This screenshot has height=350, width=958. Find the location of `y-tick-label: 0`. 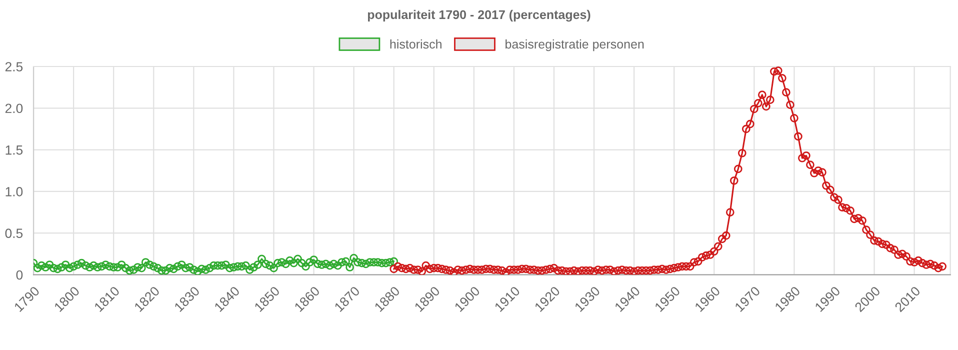

y-tick-label: 0 is located at coordinates (19, 275).